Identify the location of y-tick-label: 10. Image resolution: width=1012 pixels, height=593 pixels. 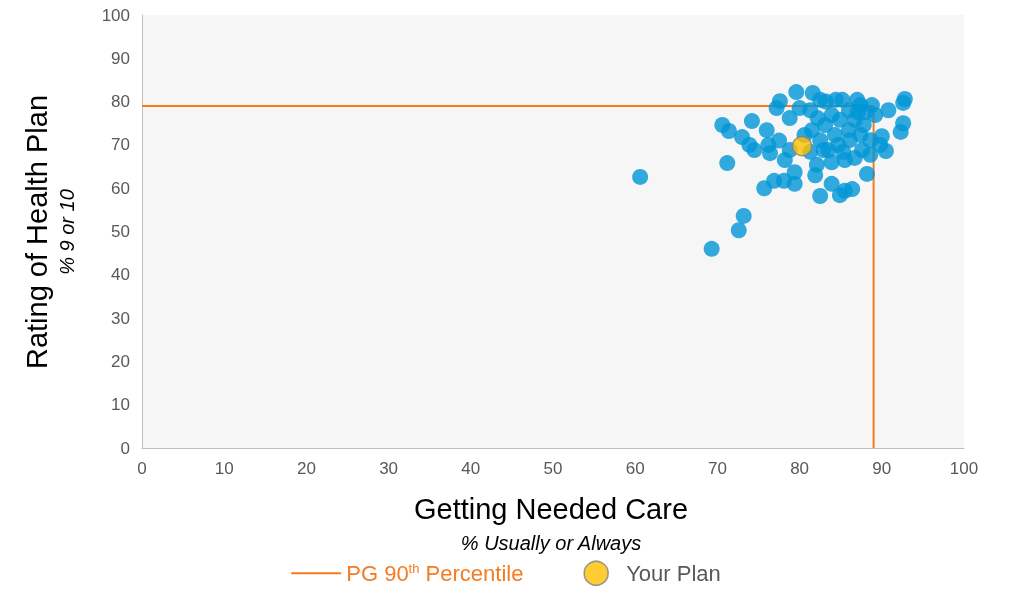
(120, 405).